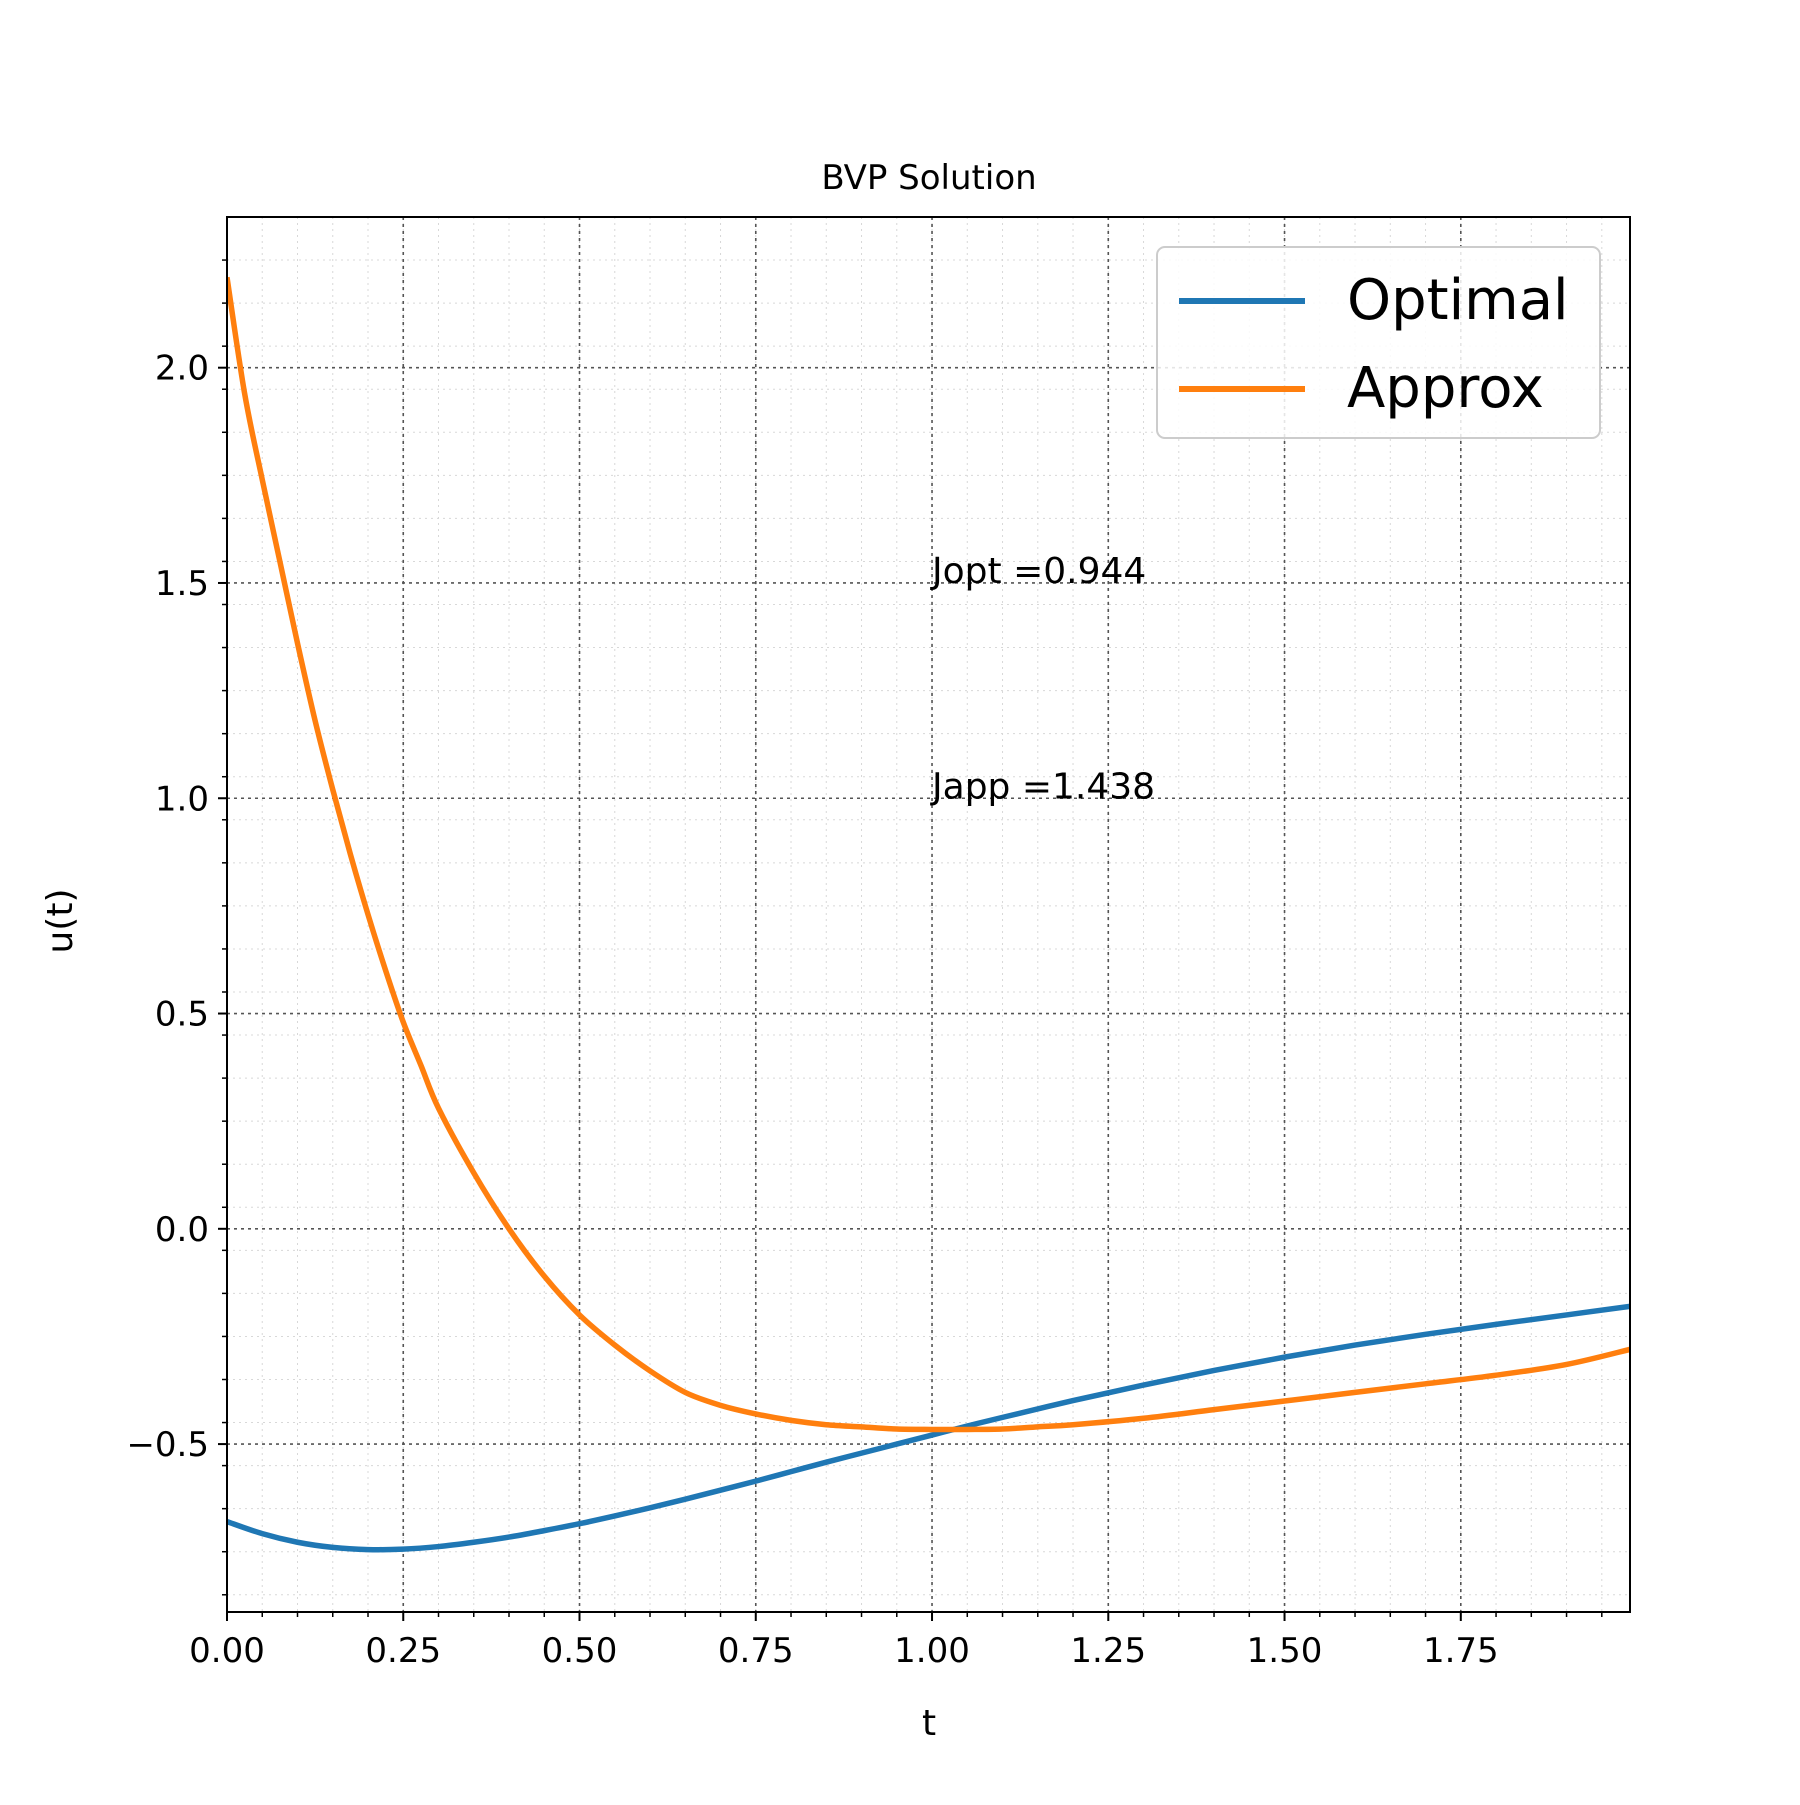 This screenshot has height=1805, width=1800. I want to click on x-tick-label: 1.50, so click(1285, 1651).